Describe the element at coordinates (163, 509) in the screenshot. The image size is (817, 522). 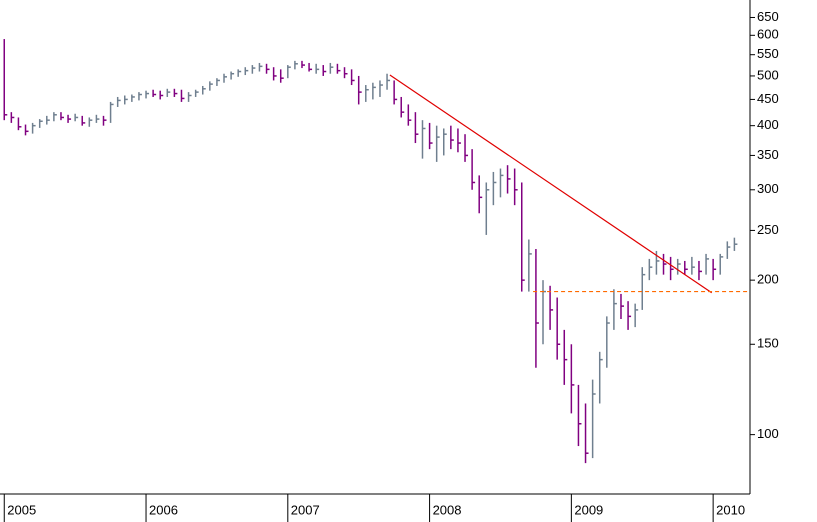
I see `x-tick-label: 2006` at that location.